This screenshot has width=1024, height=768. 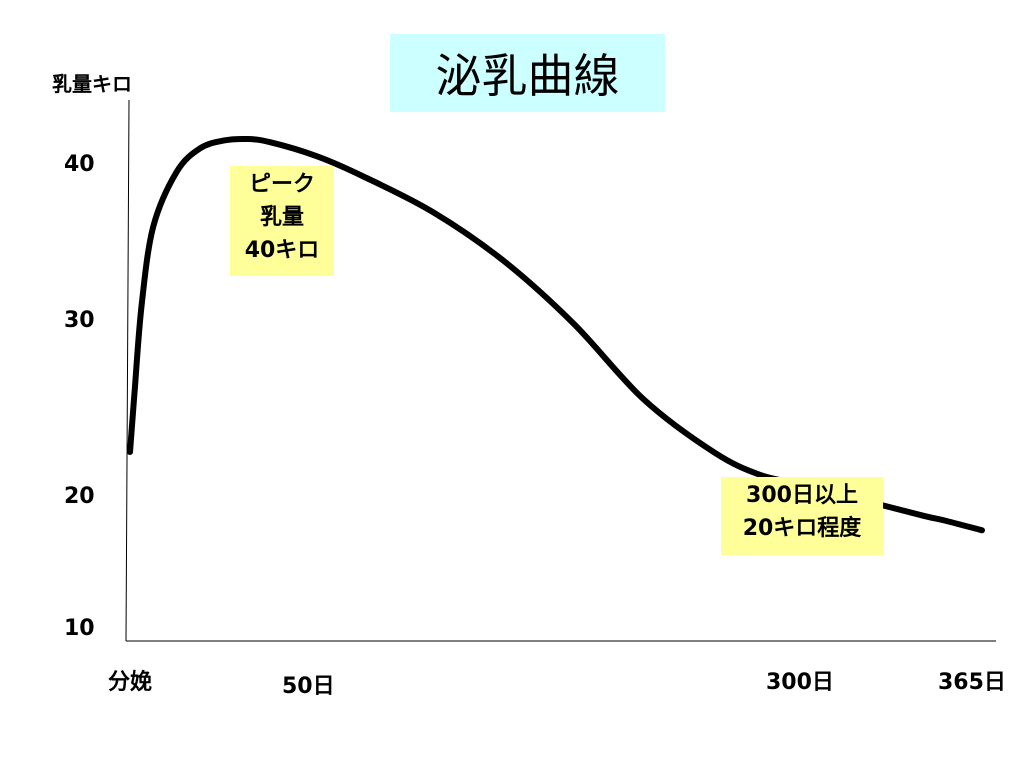 I want to click on x-tick-label: 分娩, so click(x=130, y=682).